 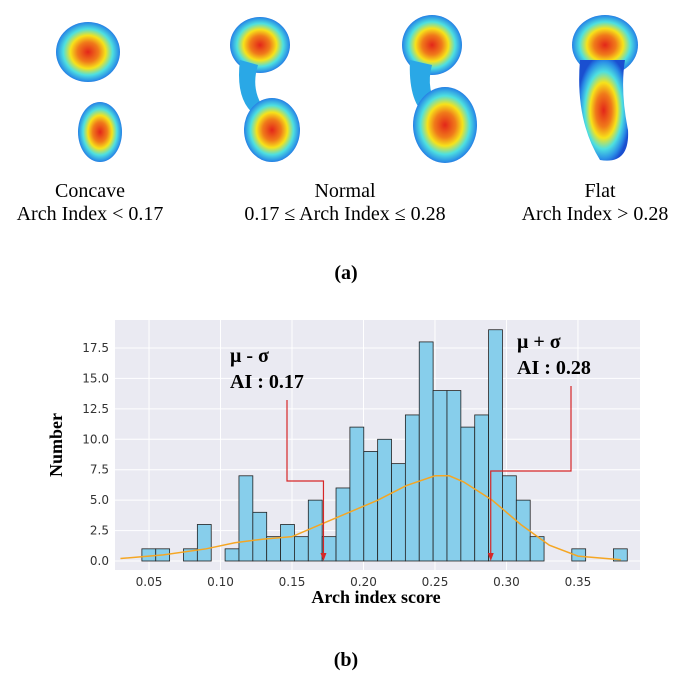 What do you see at coordinates (345, 191) in the screenshot?
I see `type-name: Normal` at bounding box center [345, 191].